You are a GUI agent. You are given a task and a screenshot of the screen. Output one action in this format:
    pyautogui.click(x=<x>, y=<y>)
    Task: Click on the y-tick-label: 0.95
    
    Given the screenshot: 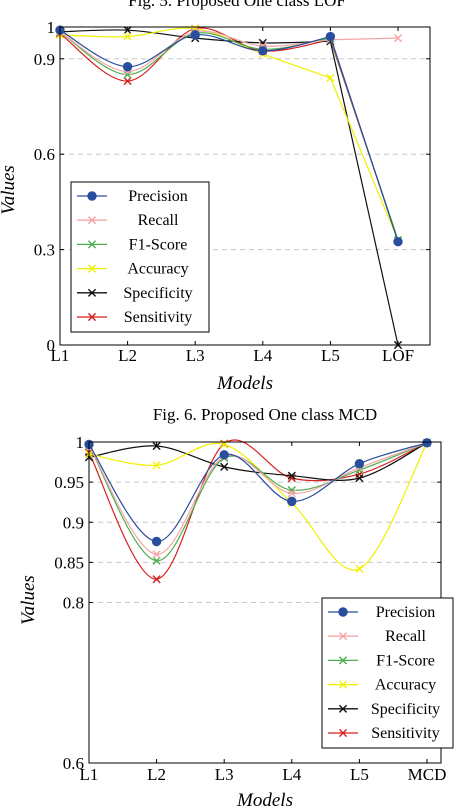 What is the action you would take?
    pyautogui.click(x=69, y=482)
    